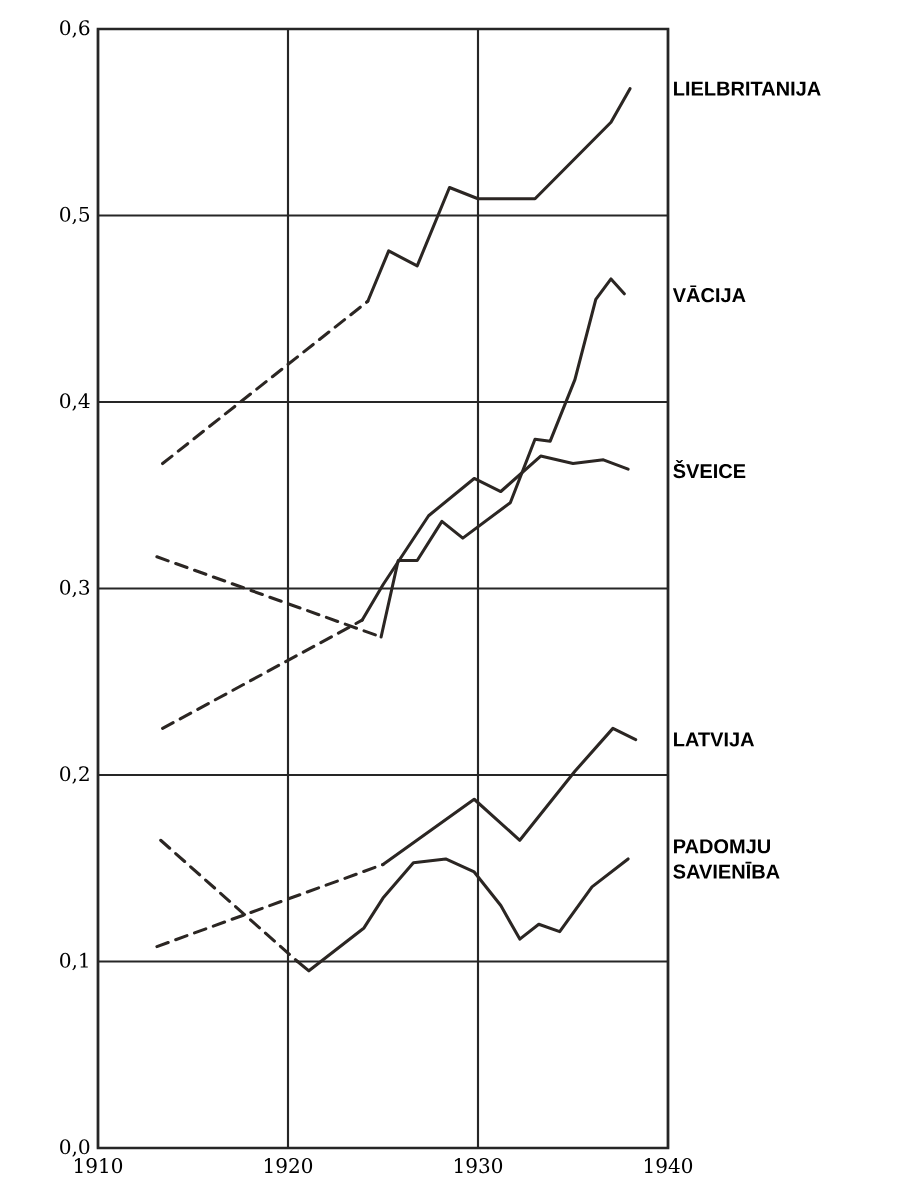 This screenshot has height=1198, width=919. What do you see at coordinates (75, 215) in the screenshot?
I see `y-tick-label: 0,5` at bounding box center [75, 215].